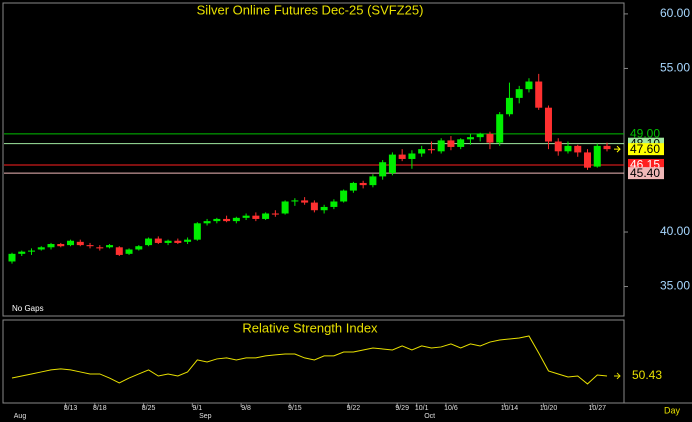 Image resolution: width=692 pixels, height=422 pixels. Describe the element at coordinates (205, 416) in the screenshot. I see `month-label: Sep` at that location.